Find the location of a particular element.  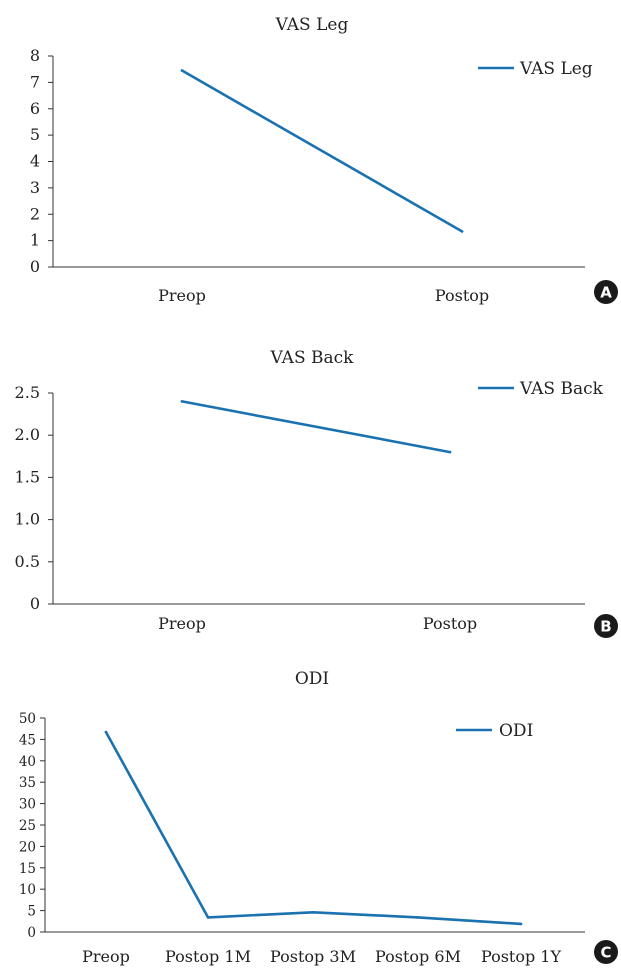

panel-c-badge-label: C is located at coordinates (605, 953).